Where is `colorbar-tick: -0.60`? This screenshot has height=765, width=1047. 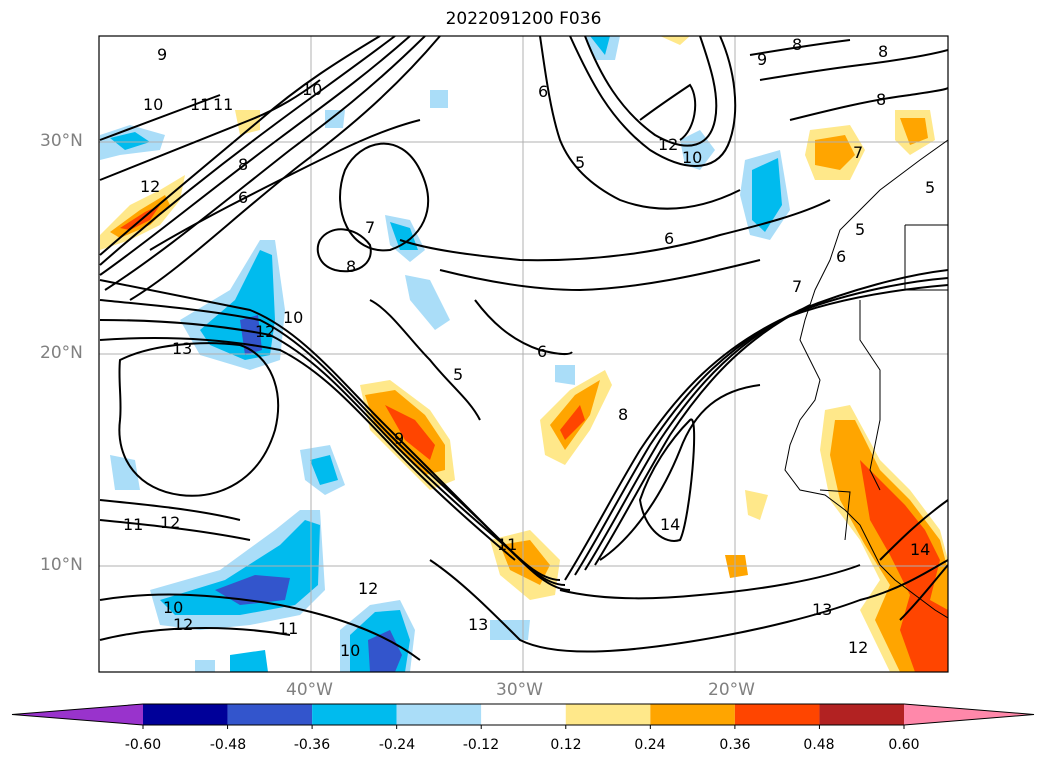
colorbar-tick: -0.60 is located at coordinates (143, 745).